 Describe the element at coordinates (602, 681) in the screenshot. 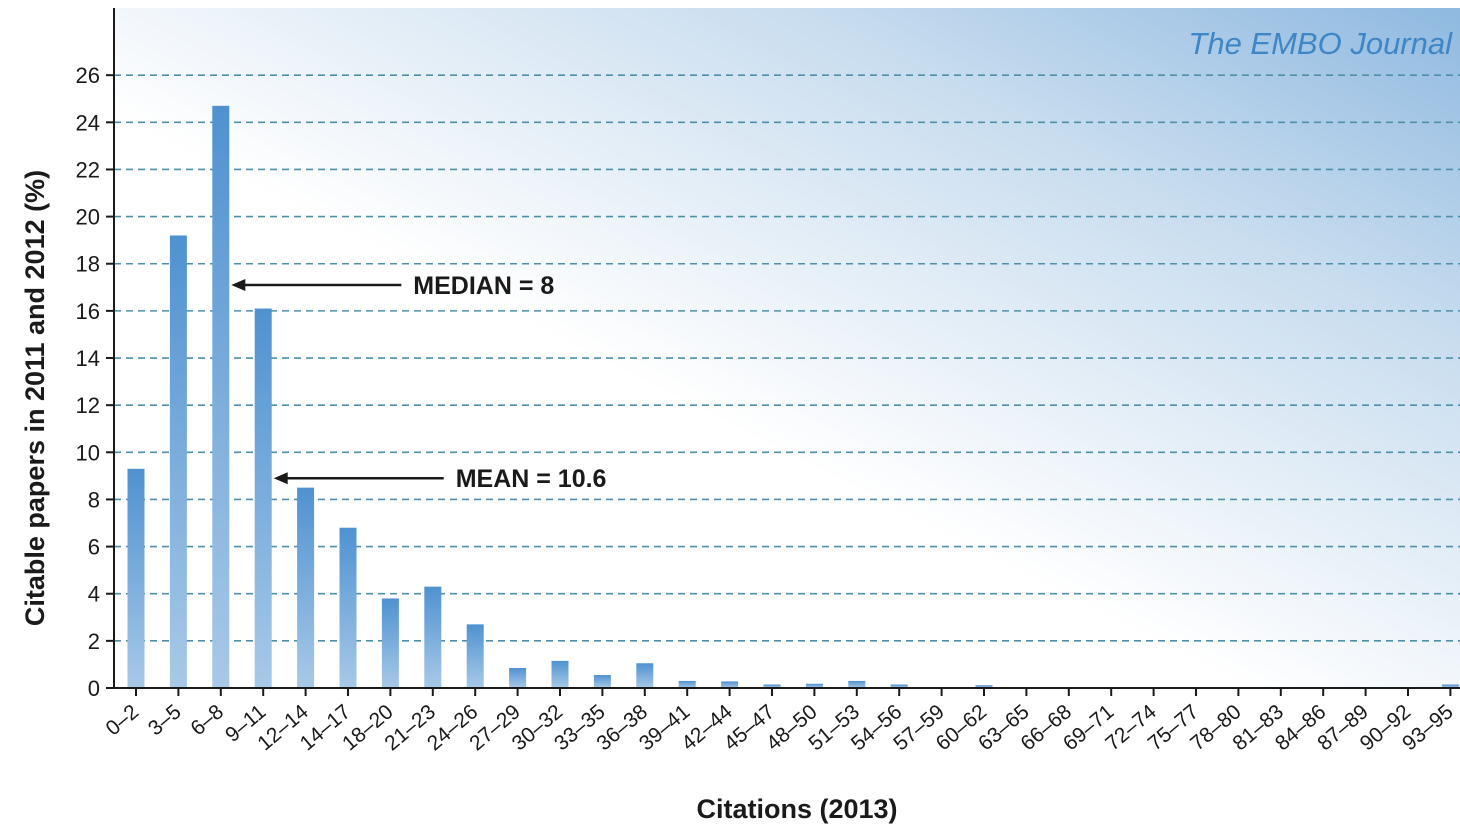

I see `bar-33–35` at that location.